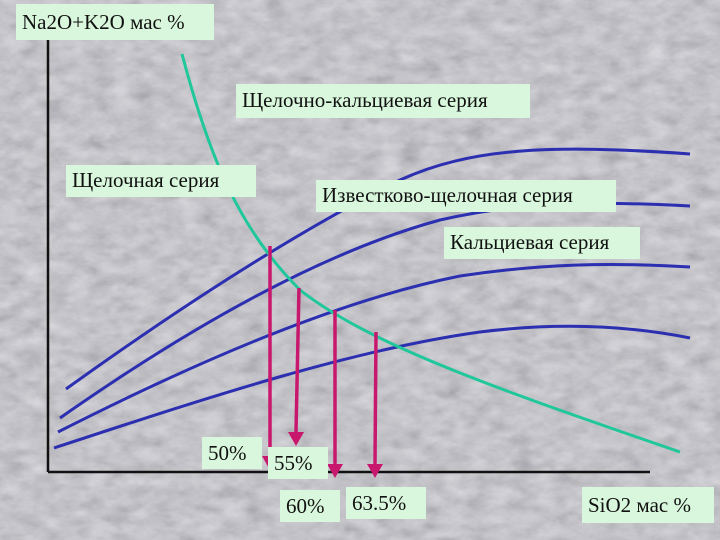 This screenshot has width=720, height=540. I want to click on series-label-alkaline: Щелочная серия, so click(161, 181).